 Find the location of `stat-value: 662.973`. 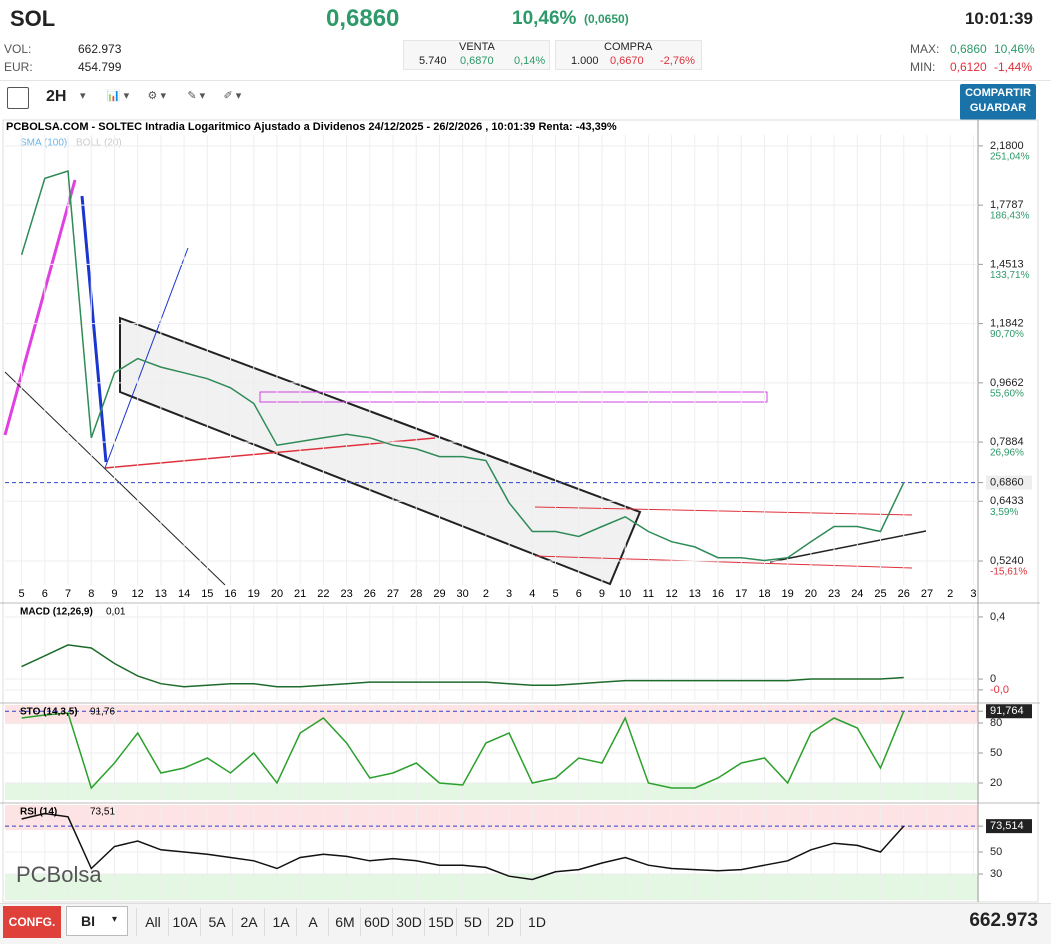

stat-value: 662.973 is located at coordinates (100, 49).